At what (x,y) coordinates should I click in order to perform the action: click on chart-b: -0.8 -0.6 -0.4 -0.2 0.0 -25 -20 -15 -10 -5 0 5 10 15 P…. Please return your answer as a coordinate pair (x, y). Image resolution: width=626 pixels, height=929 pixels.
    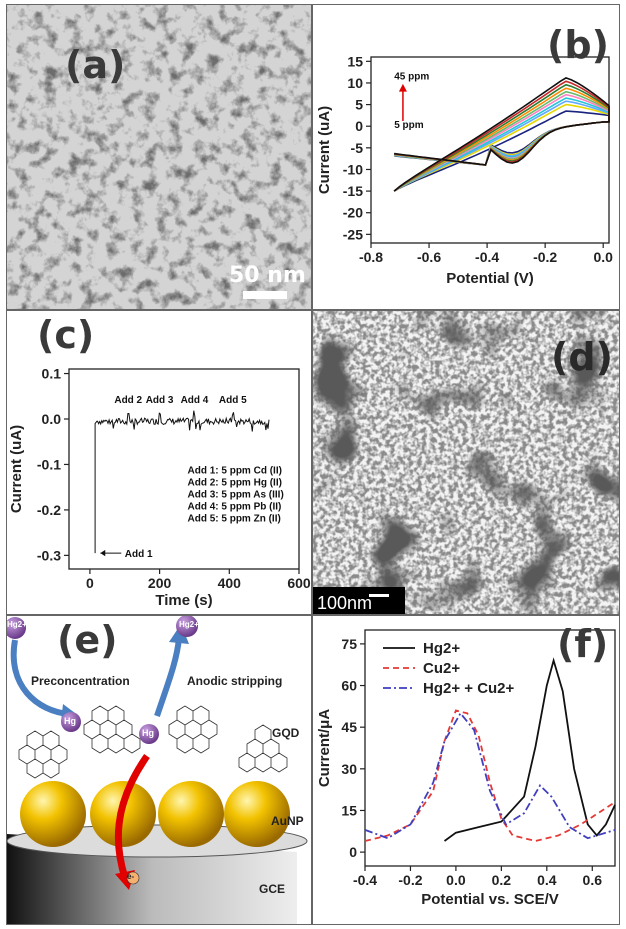
    Looking at the image, I should click on (464, 170).